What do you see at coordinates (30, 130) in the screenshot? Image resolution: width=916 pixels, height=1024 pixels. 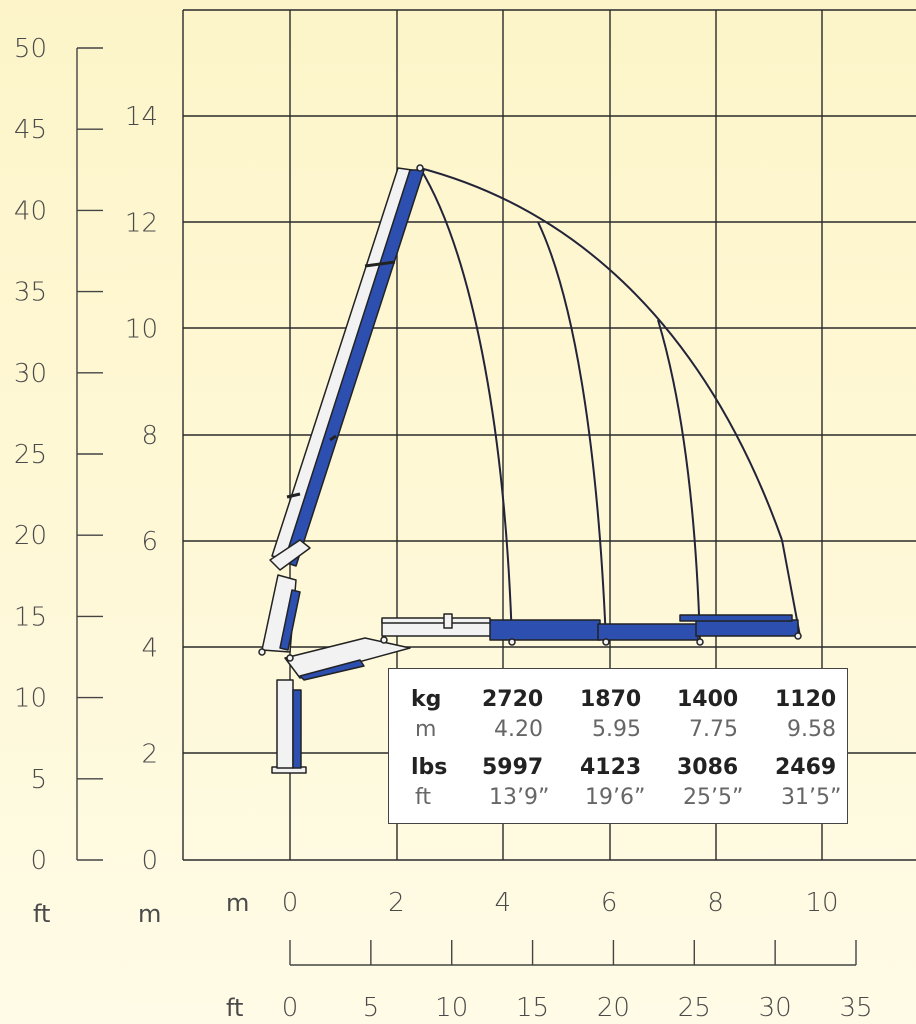 I see `left-ft-tick-label: 45` at bounding box center [30, 130].